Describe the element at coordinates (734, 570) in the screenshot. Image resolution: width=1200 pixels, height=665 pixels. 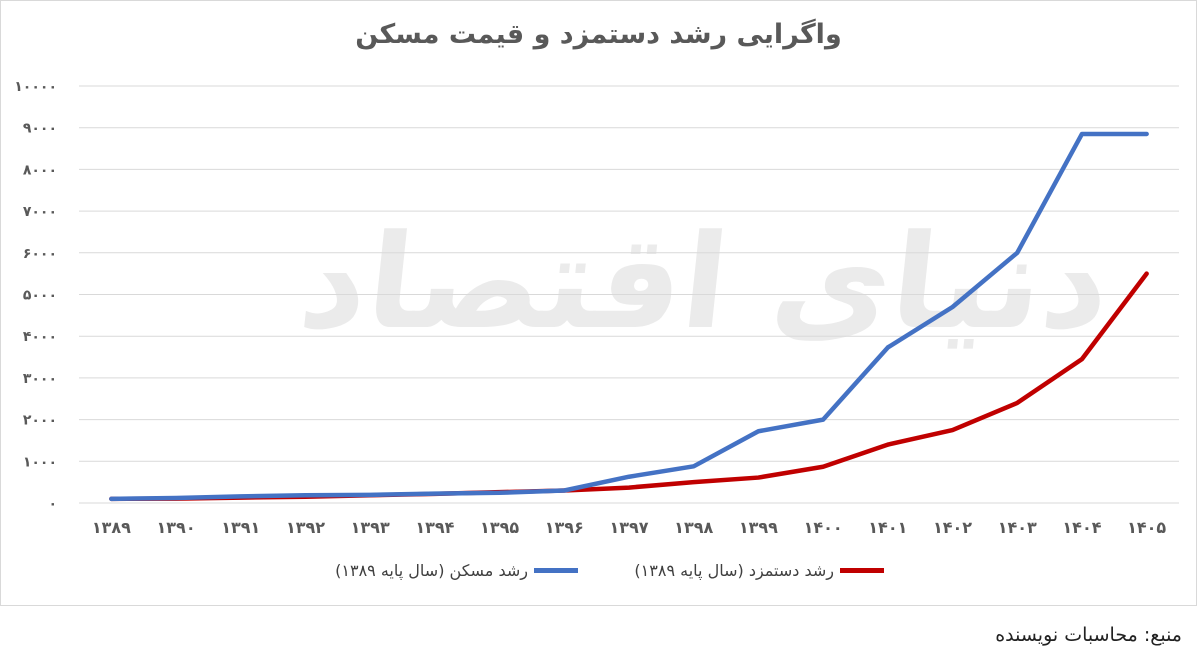
I see `legend-label-wage: رشد دستمزد (سال پایه ۱۳۸۹)` at that location.